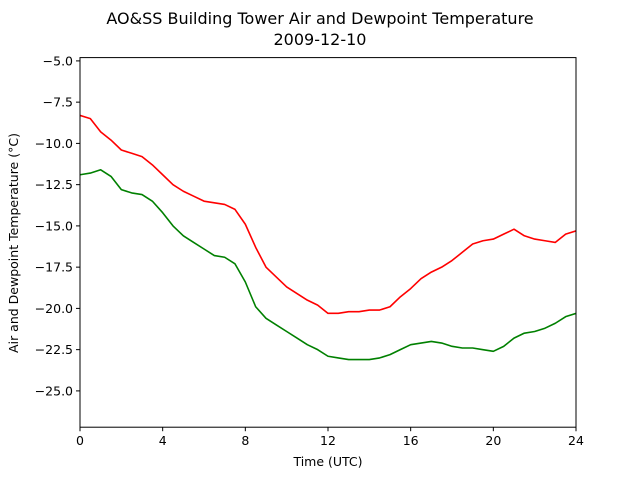 The width and height of the screenshot is (640, 480). What do you see at coordinates (163, 440) in the screenshot?
I see `x-tick-label: 4` at bounding box center [163, 440].